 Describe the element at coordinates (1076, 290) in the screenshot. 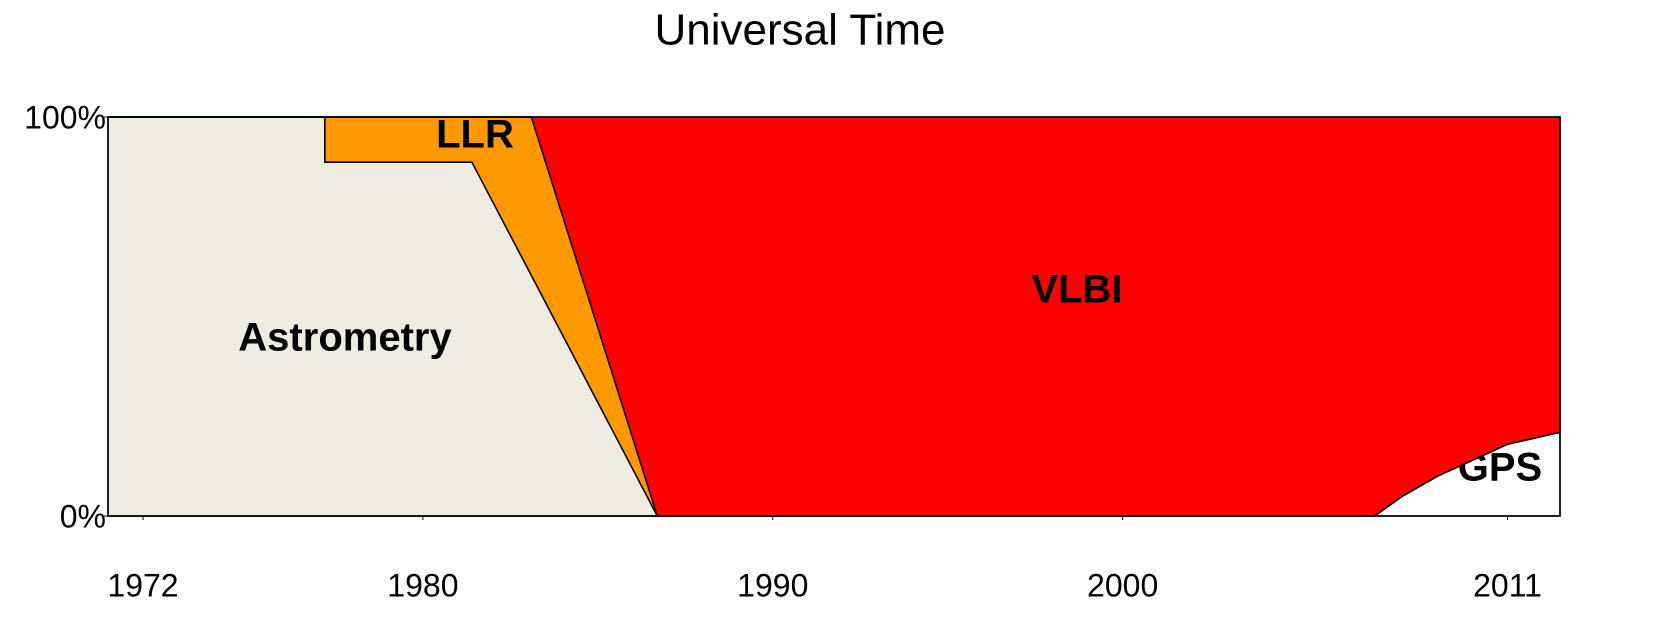

I see `area-label: VLBI` at that location.